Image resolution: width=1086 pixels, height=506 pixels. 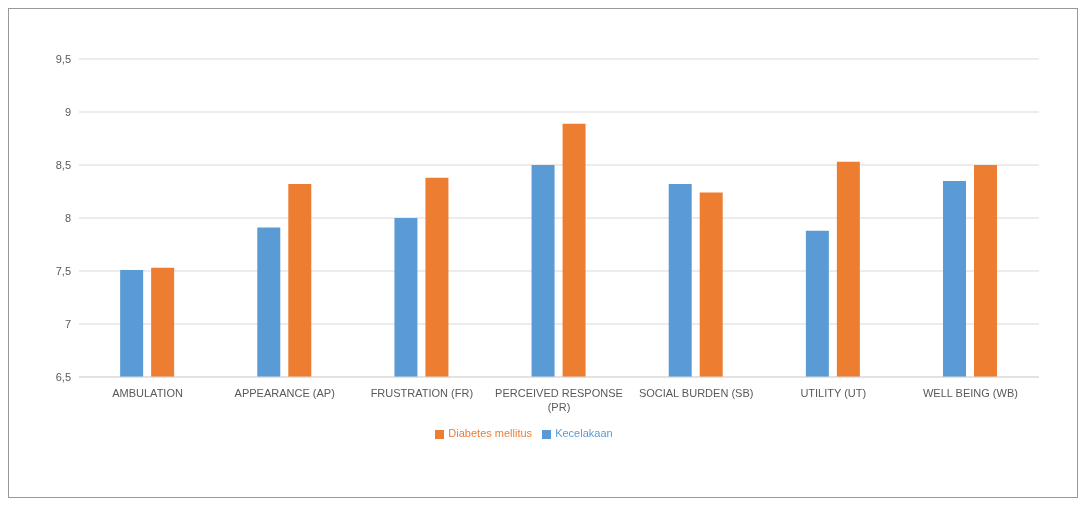 What do you see at coordinates (833, 393) in the screenshot?
I see `x-tick-label: UTILITY (UT)` at bounding box center [833, 393].